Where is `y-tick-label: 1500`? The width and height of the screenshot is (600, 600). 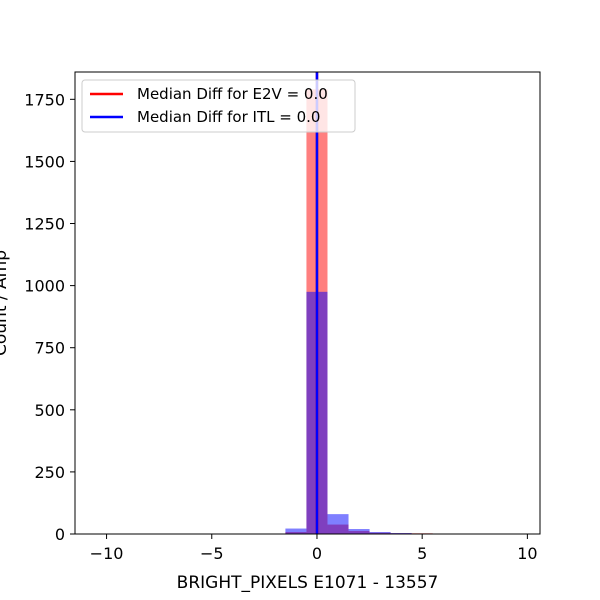
y-tick-label: 1500 is located at coordinates (44, 161).